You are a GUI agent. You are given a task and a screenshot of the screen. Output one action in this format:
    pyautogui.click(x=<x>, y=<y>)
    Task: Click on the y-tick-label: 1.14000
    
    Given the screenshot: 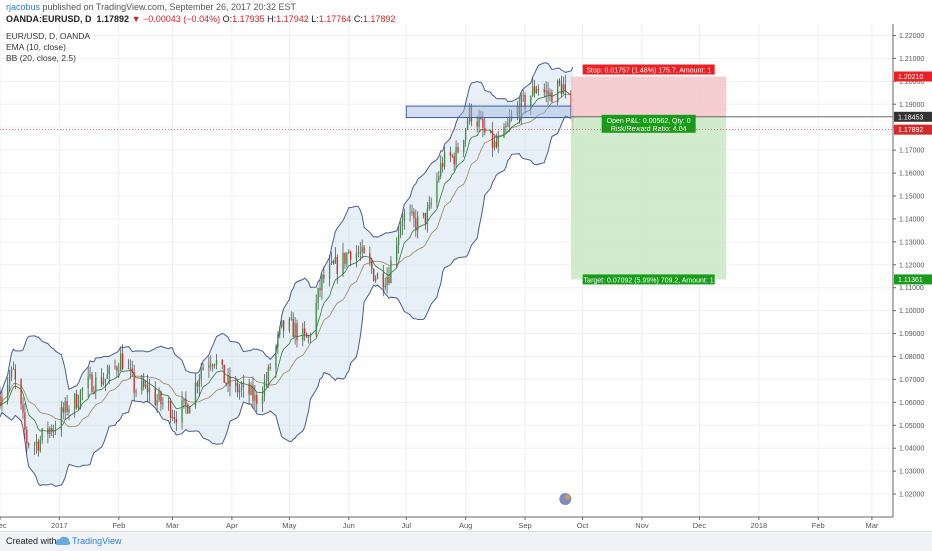 What is the action you would take?
    pyautogui.click(x=911, y=219)
    